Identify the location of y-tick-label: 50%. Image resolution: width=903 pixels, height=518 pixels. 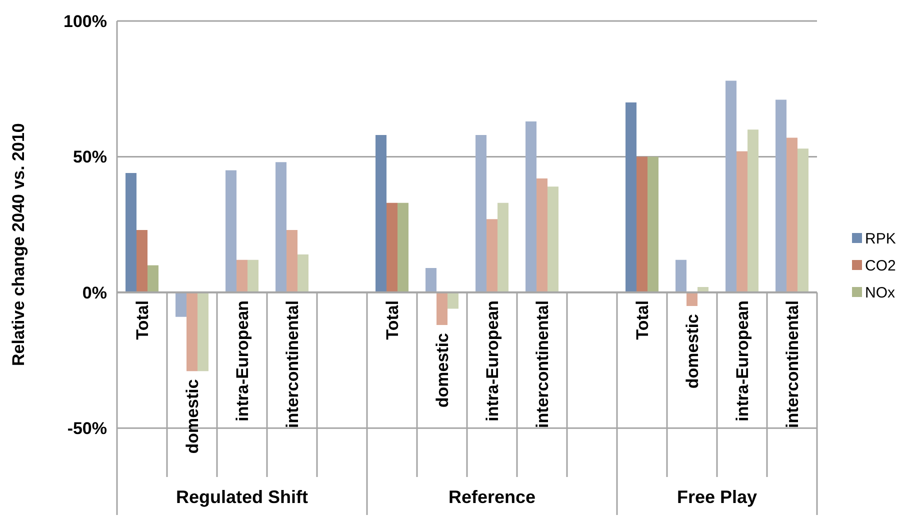
(89, 157).